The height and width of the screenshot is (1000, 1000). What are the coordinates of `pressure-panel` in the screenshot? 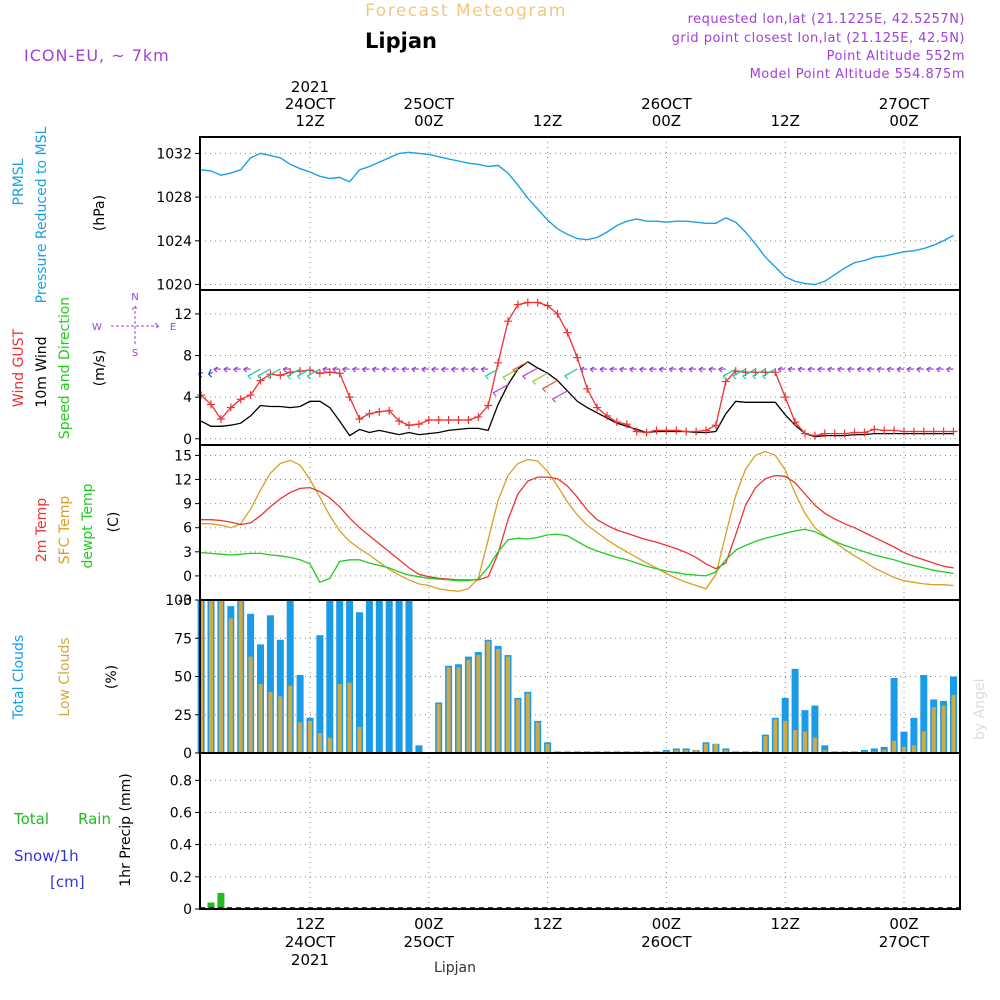 It's located at (577, 218).